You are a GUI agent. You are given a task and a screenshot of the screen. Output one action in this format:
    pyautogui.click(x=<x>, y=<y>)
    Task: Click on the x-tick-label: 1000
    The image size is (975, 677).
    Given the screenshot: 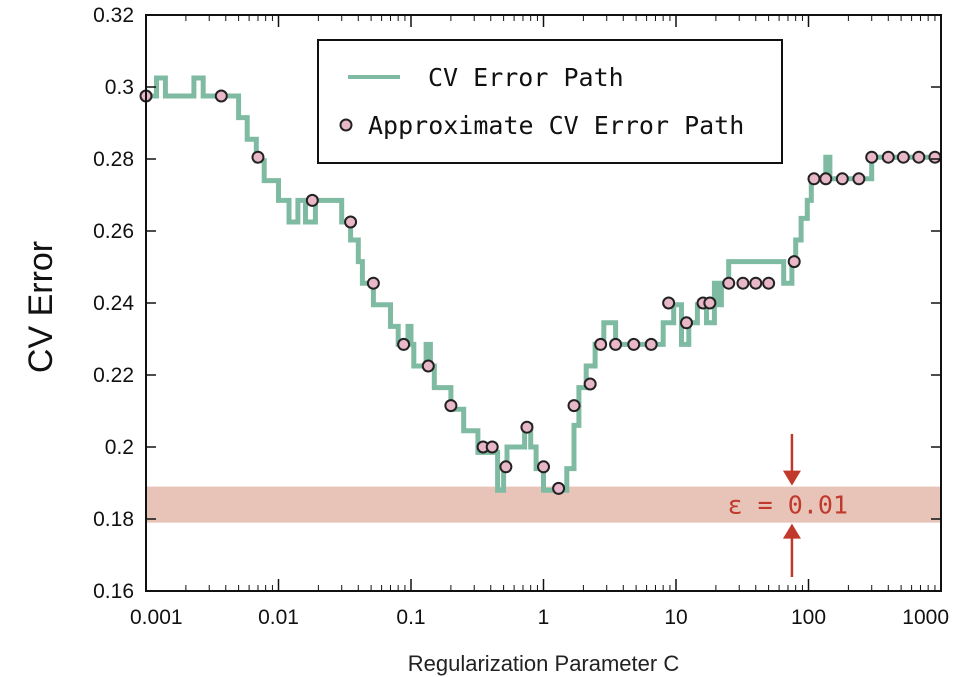 What is the action you would take?
    pyautogui.click(x=925, y=617)
    